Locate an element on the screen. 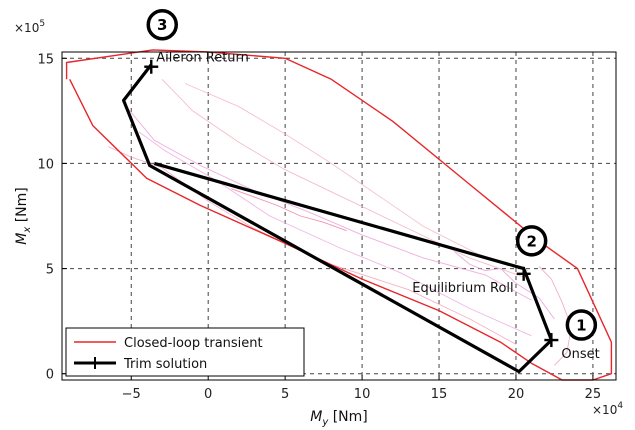  x-axis-label: My [Nm] is located at coordinates (339, 418).